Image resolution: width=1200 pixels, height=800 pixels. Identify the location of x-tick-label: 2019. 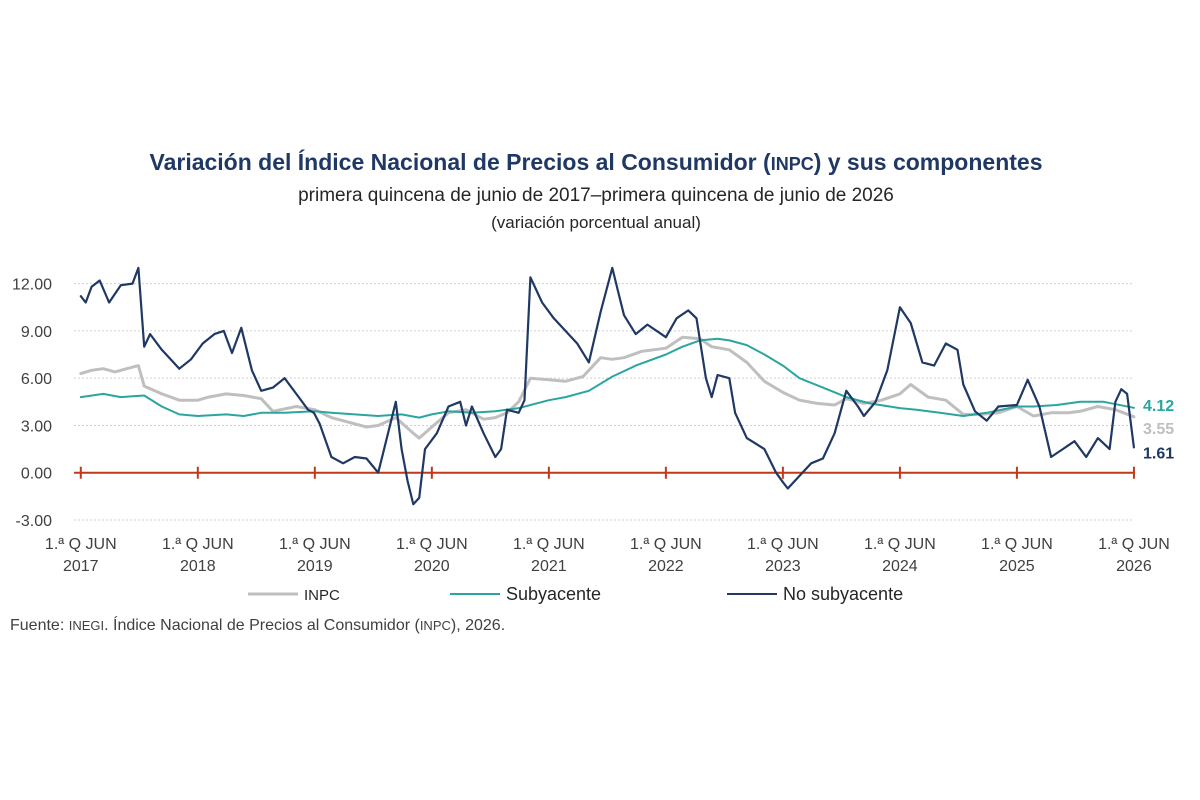
(315, 566).